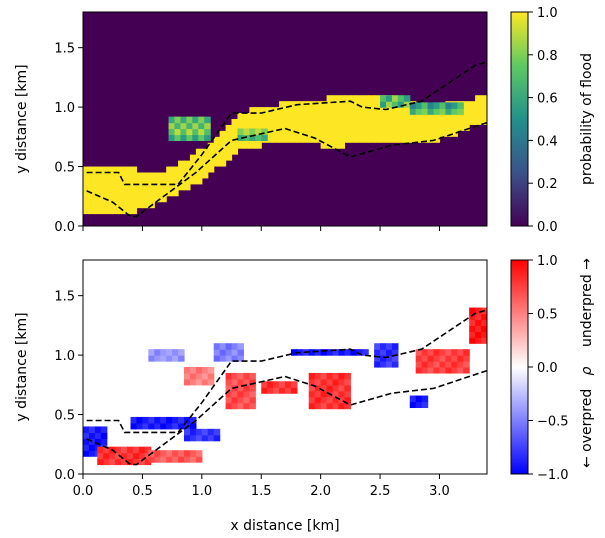  Describe the element at coordinates (142, 491) in the screenshot. I see `x-tick-label: 0.5` at that location.